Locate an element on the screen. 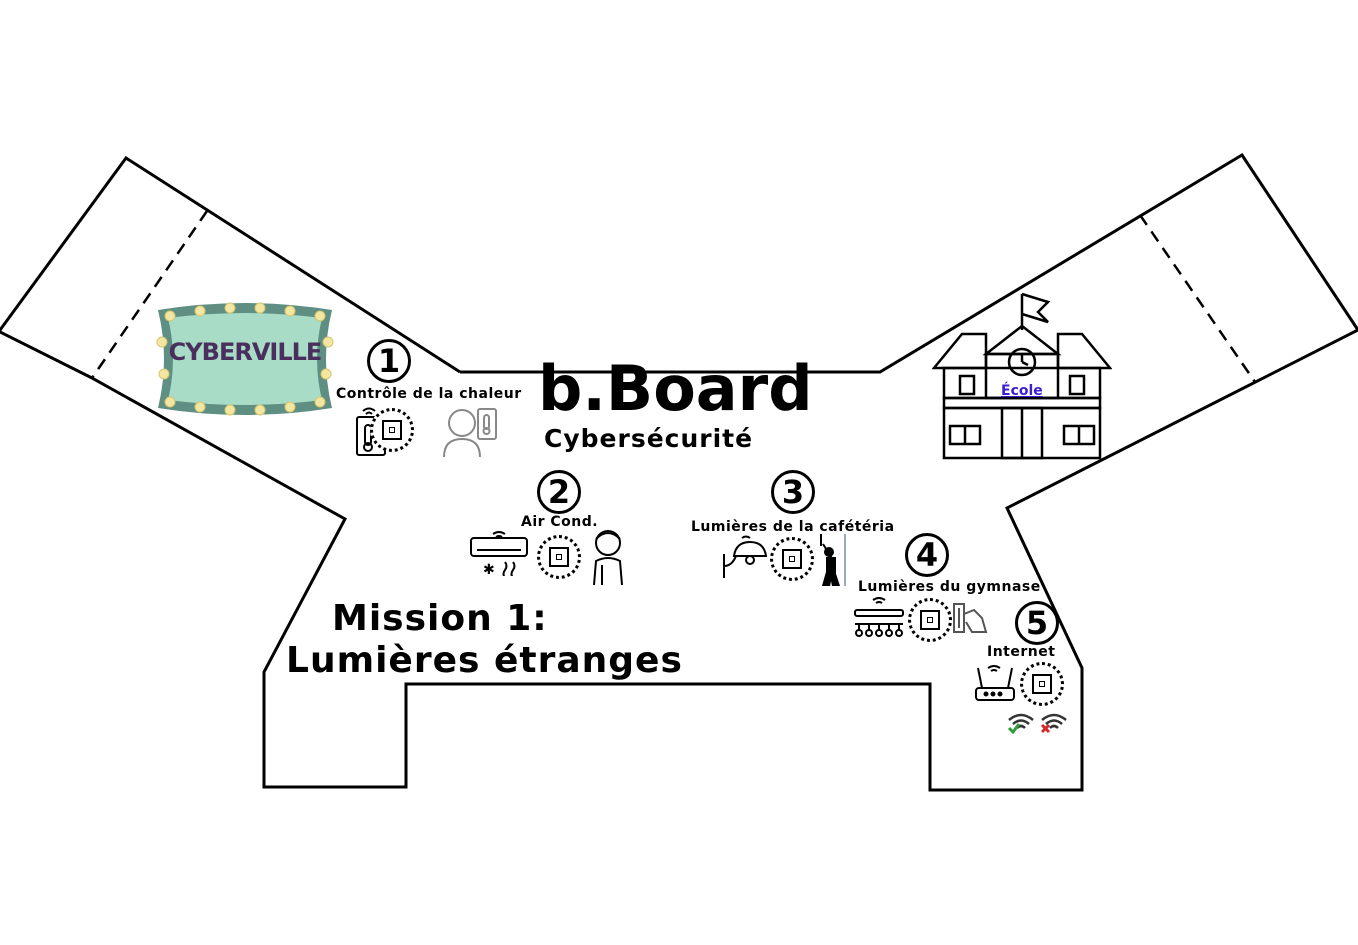 The width and height of the screenshot is (1358, 945). zone-5-label: Internet is located at coordinates (1021, 652).